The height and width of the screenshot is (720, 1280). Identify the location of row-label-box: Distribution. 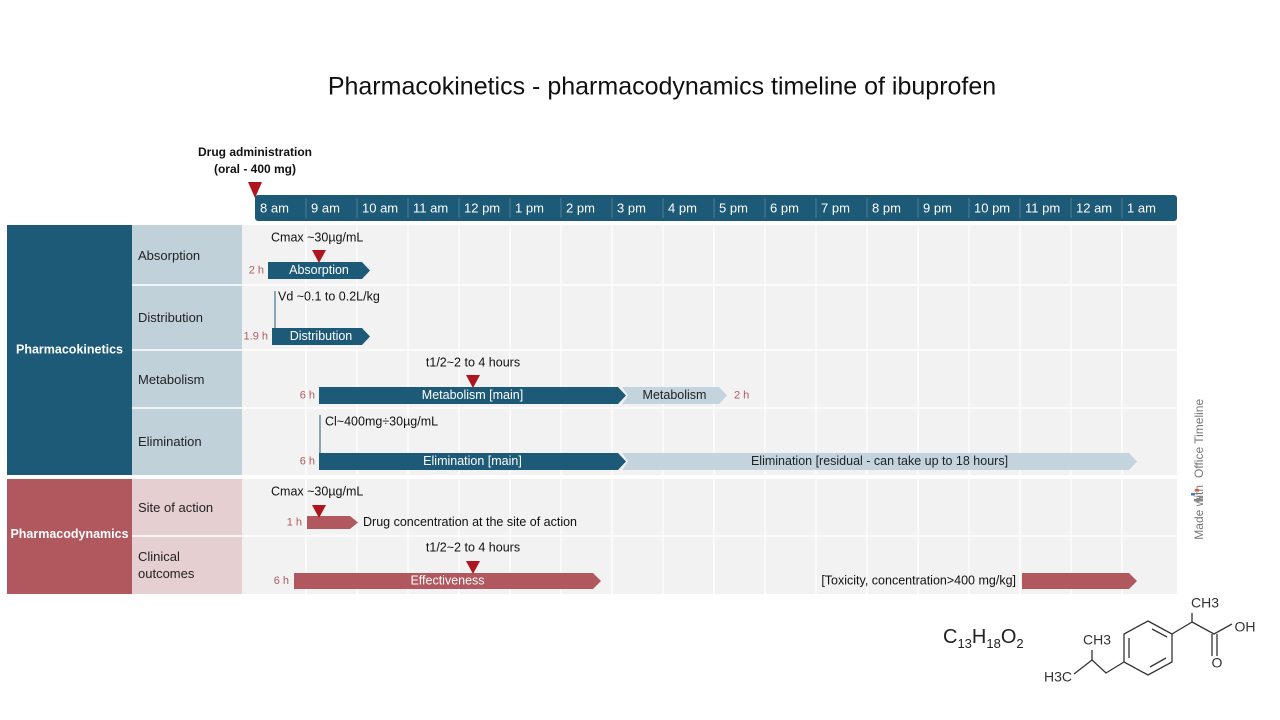
(171, 317).